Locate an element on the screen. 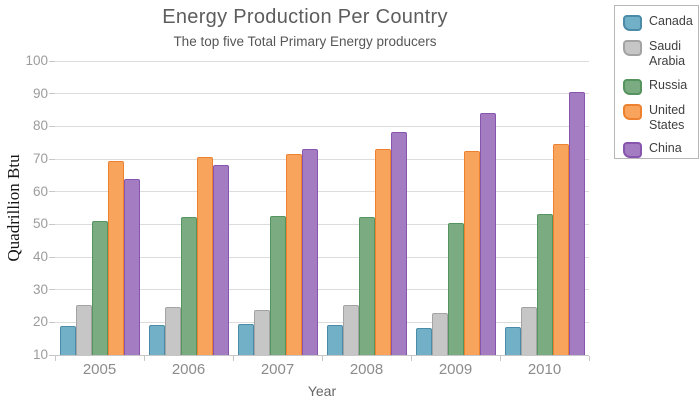 This screenshot has width=700, height=405. bar-china-2007 is located at coordinates (309, 251).